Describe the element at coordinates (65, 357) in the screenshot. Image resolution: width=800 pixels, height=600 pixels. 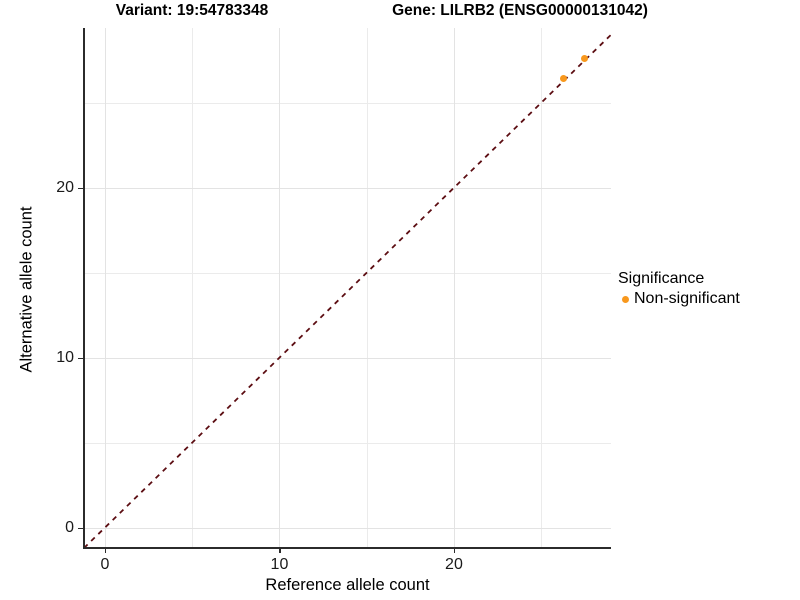
I see `y-axis-tick-label: 10` at that location.